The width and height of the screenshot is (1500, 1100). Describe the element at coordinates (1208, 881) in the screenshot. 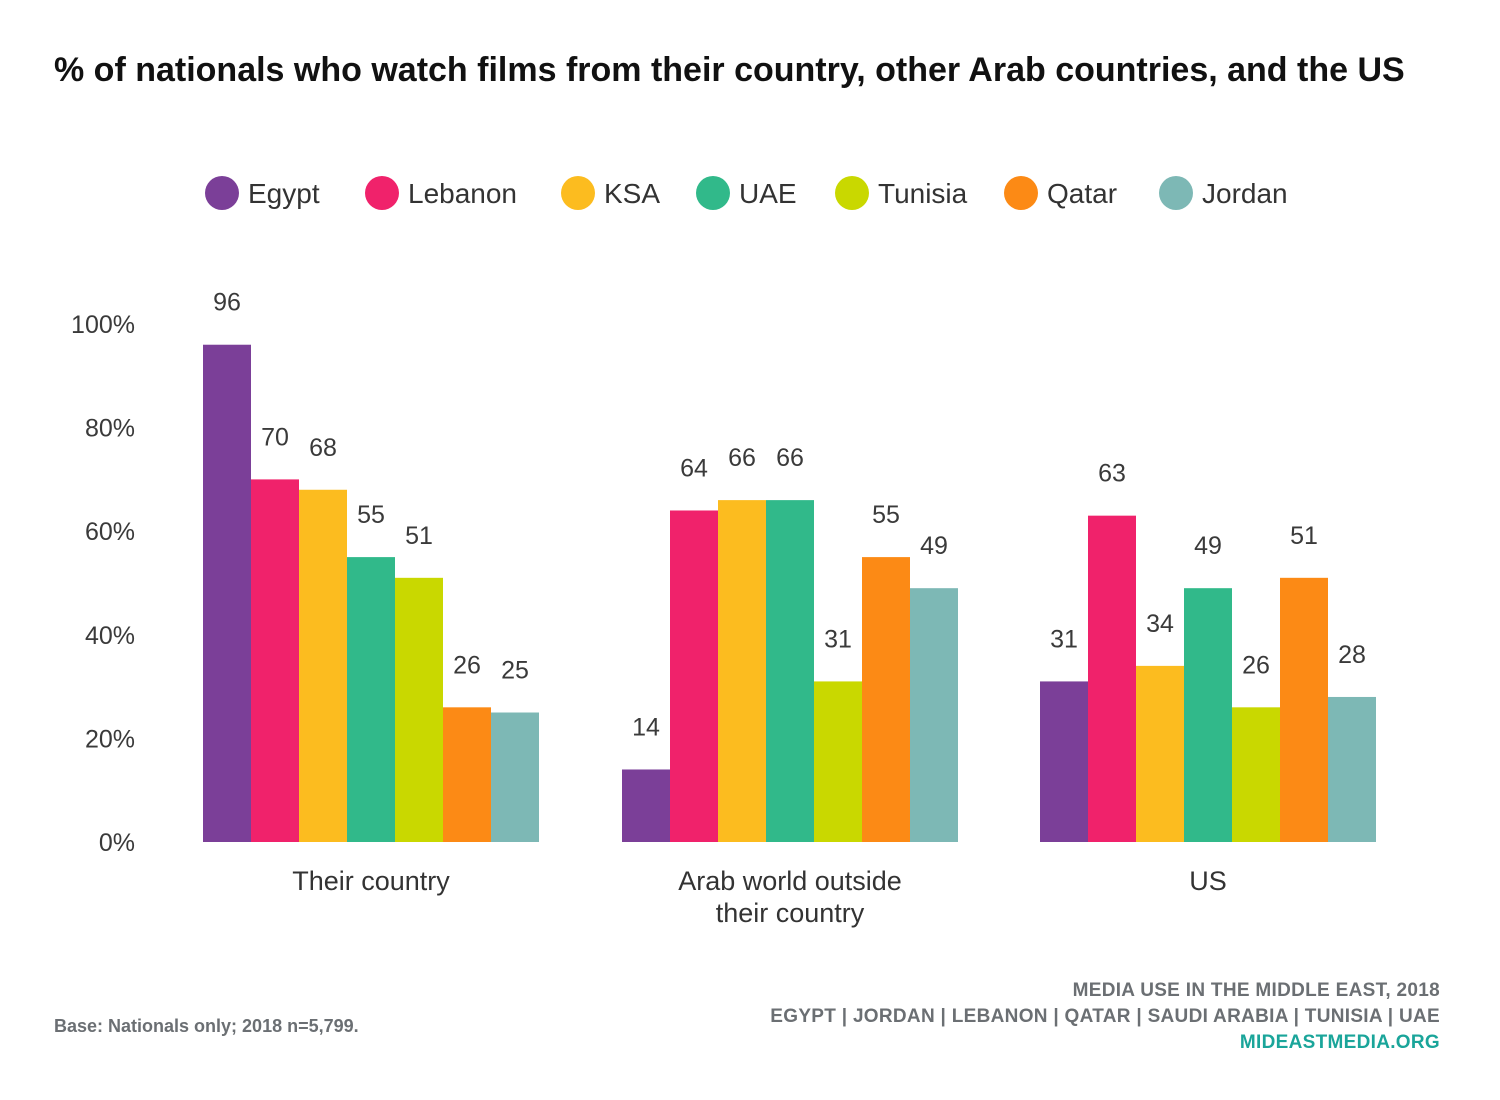

I see `category-label: US` at that location.